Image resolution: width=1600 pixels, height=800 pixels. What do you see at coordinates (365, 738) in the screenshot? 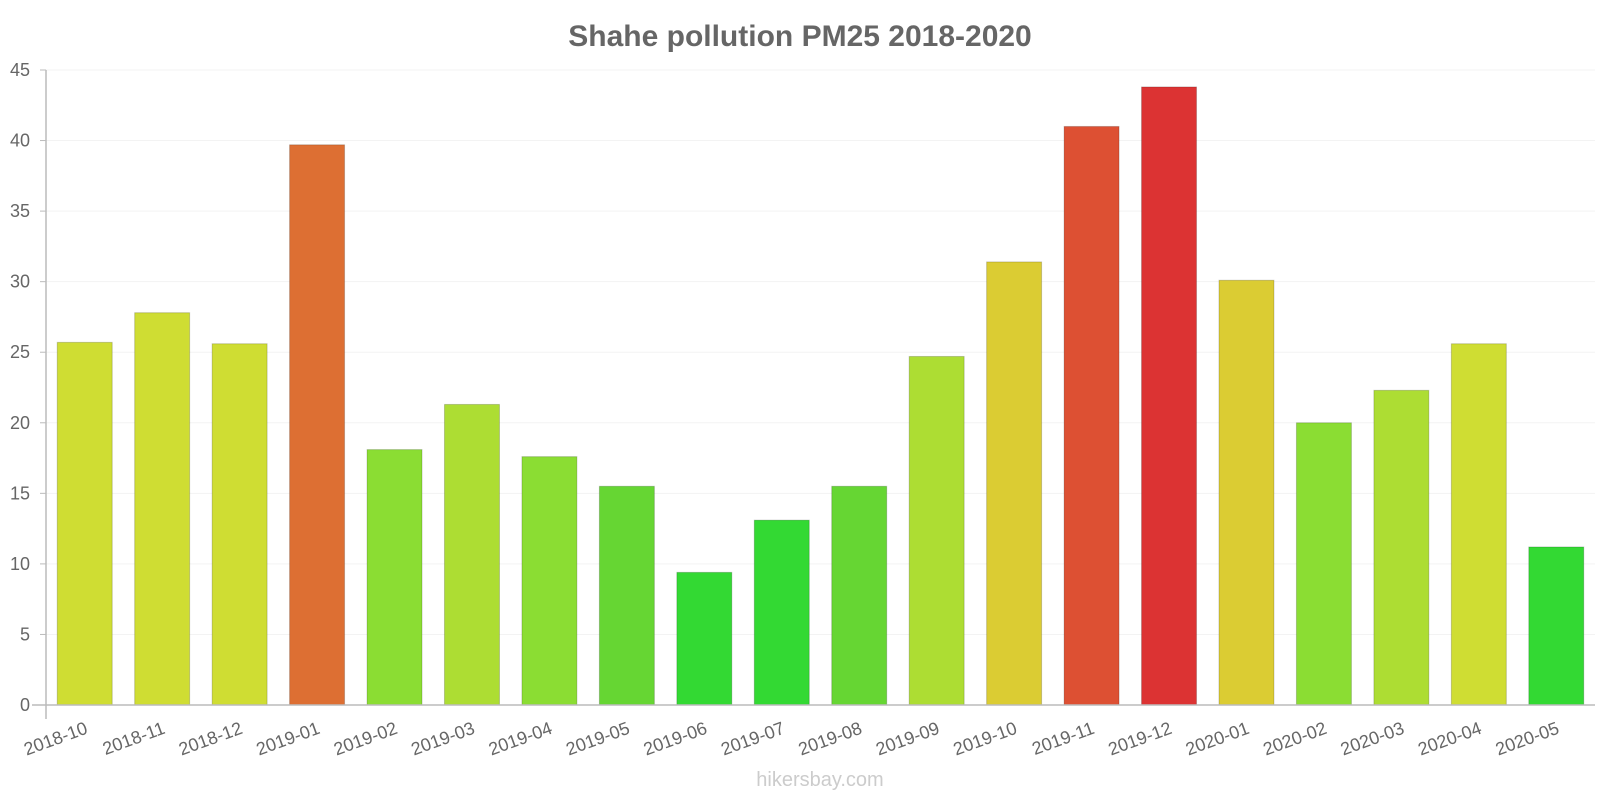
I see `x-tick-label: 2019-02` at bounding box center [365, 738].